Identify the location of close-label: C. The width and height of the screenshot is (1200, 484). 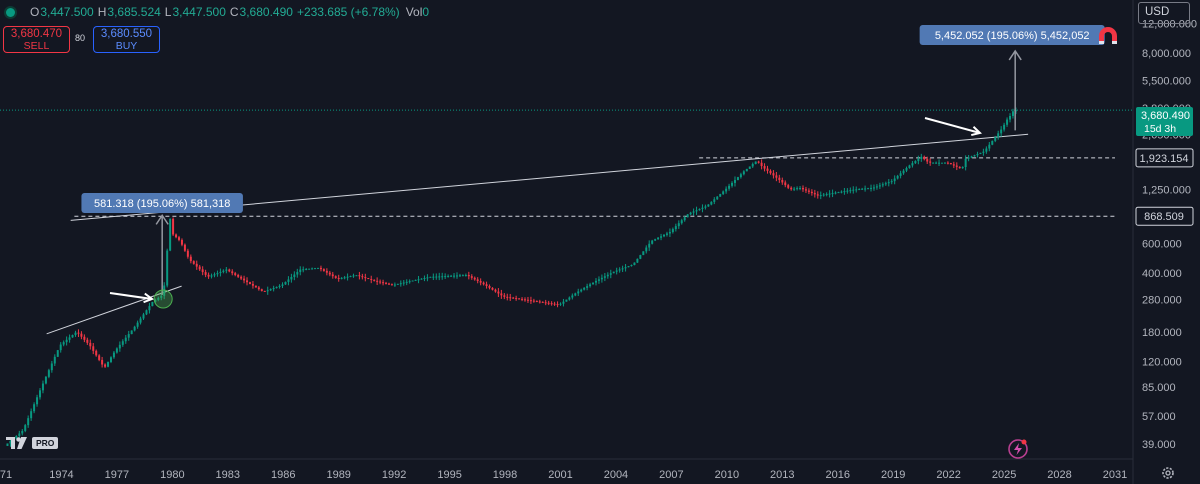
(234, 12).